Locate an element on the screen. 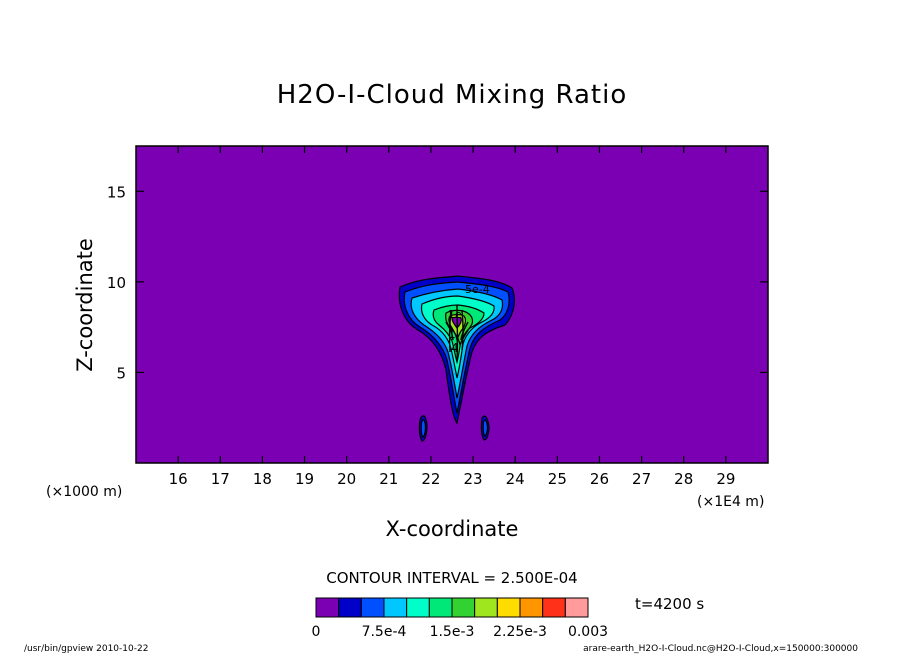 Image resolution: width=904 pixels, height=658 pixels. contour-interval-text: CONTOUR INTERVAL = 2.500E-04 is located at coordinates (451, 578).